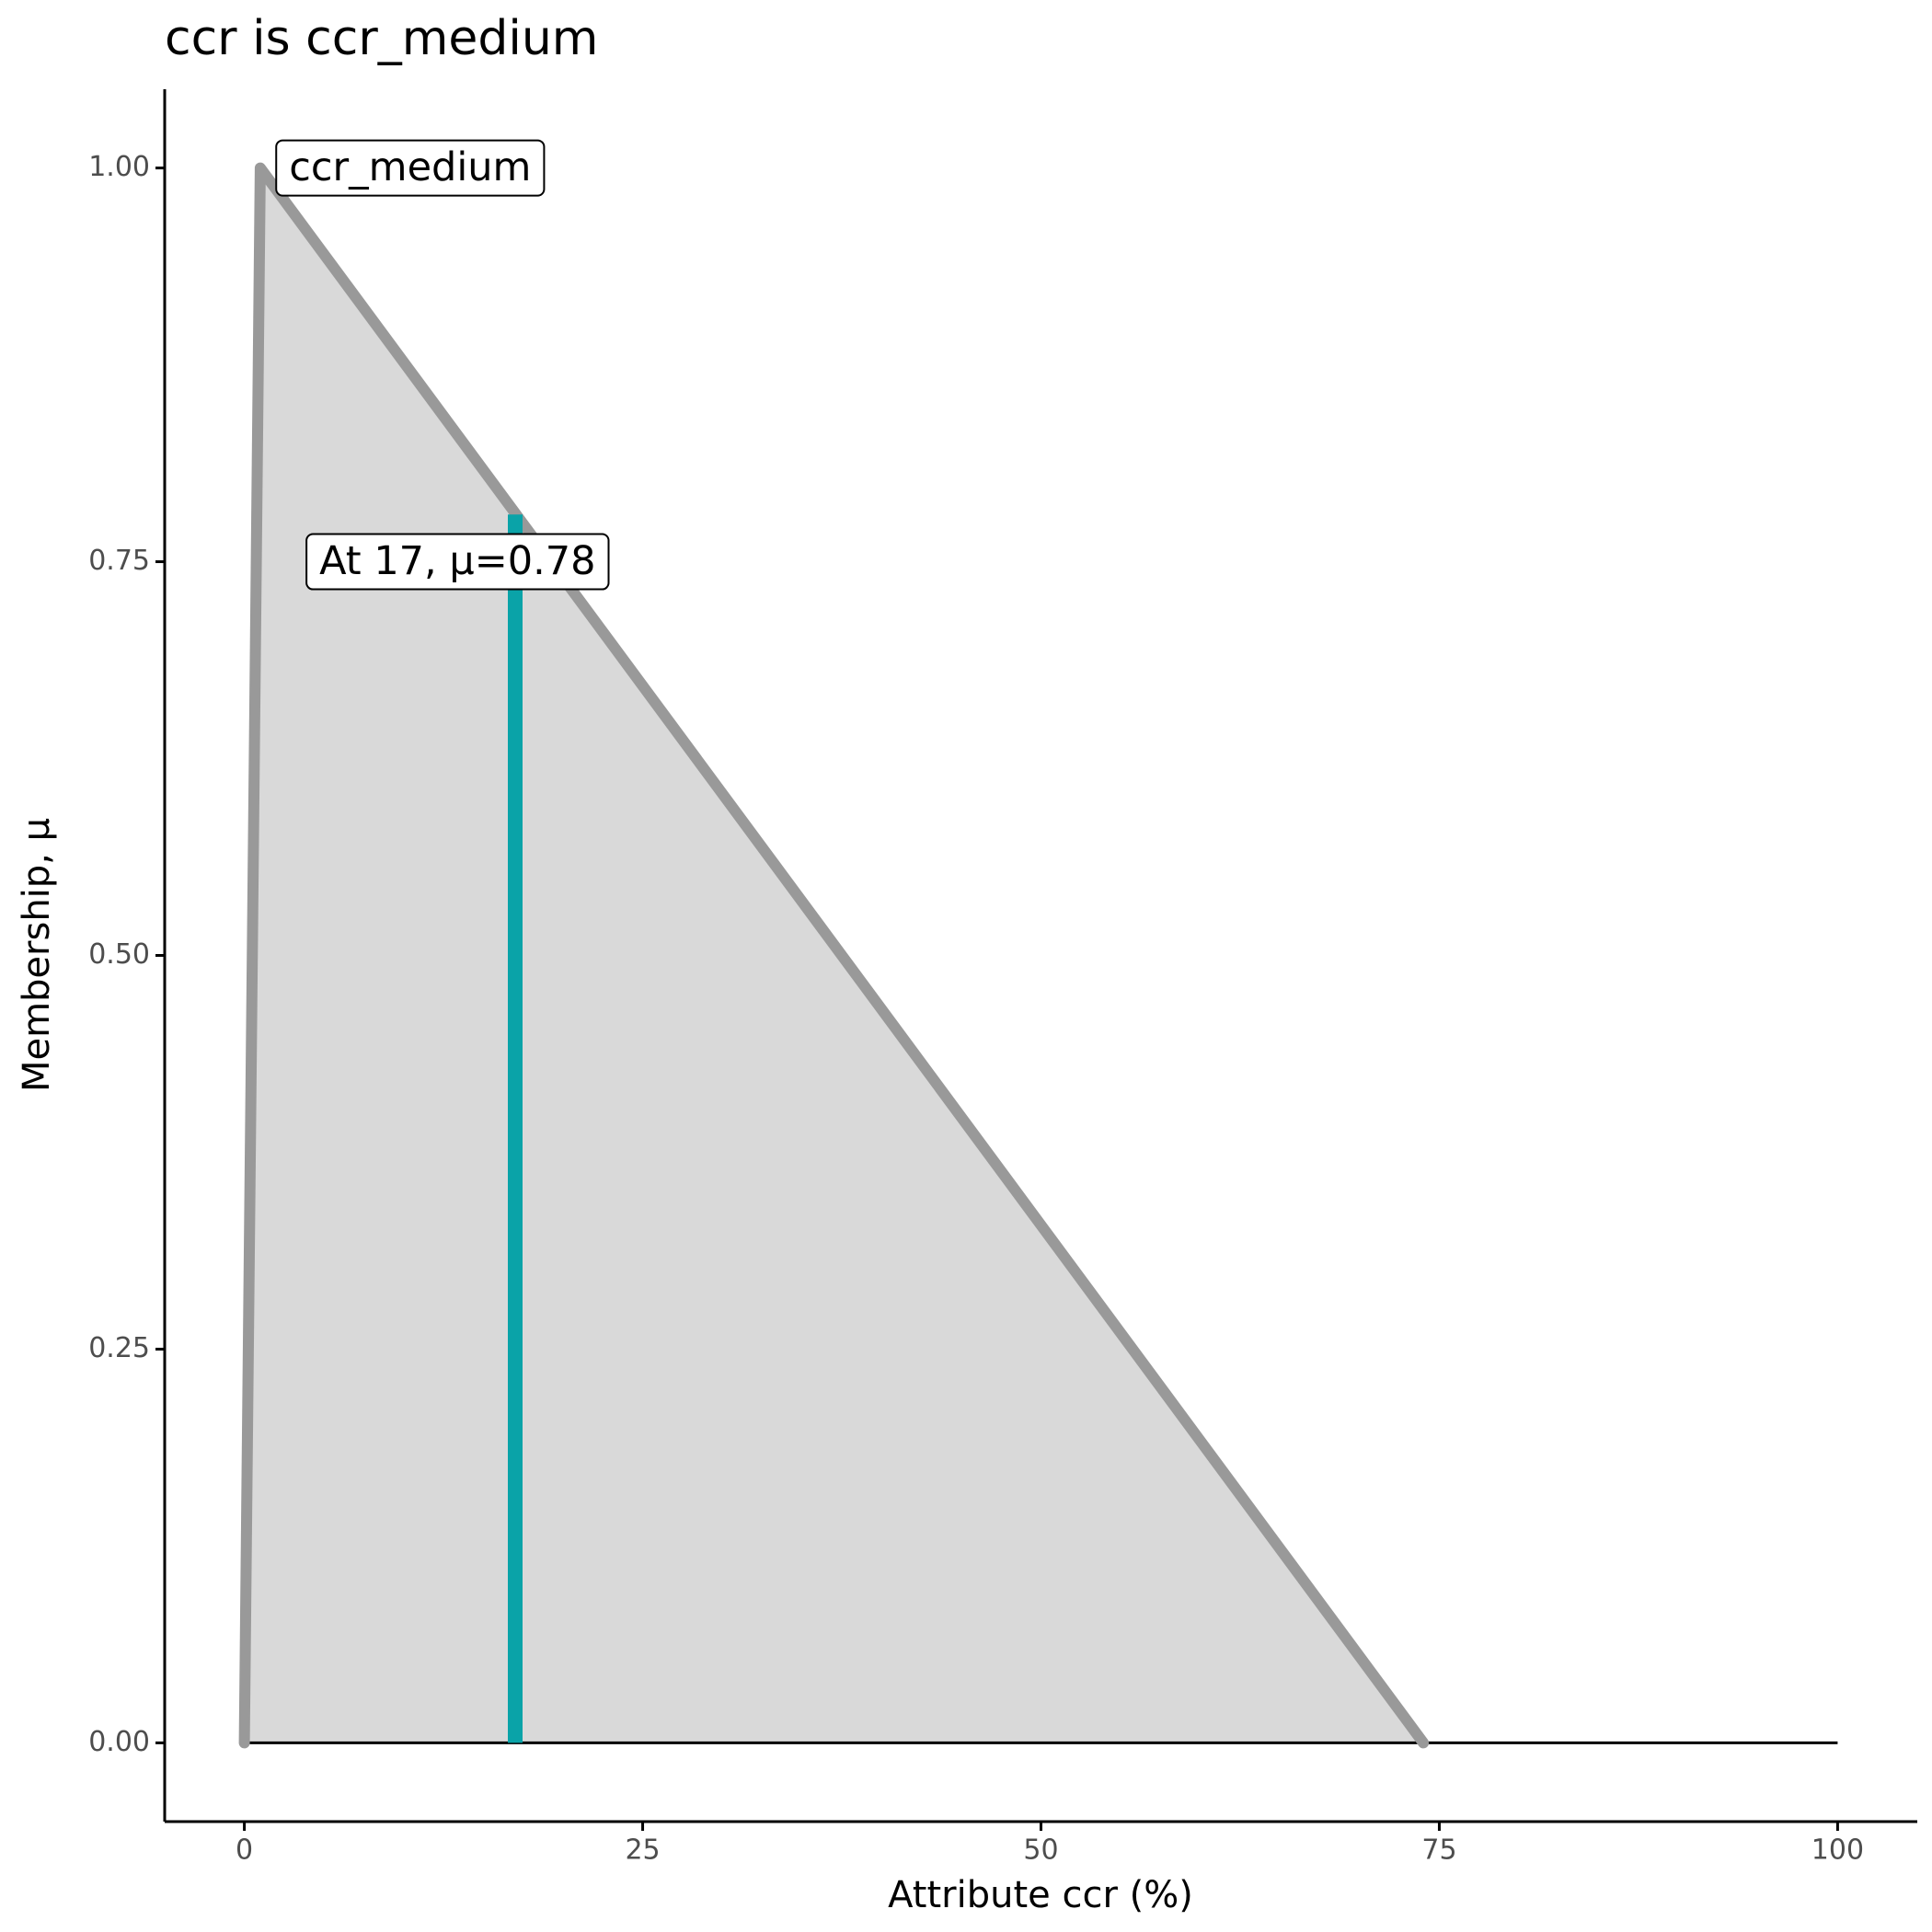 The width and height of the screenshot is (1932, 1932). I want to click on x-axis-label: Attribute ccr (%), so click(1040, 1895).